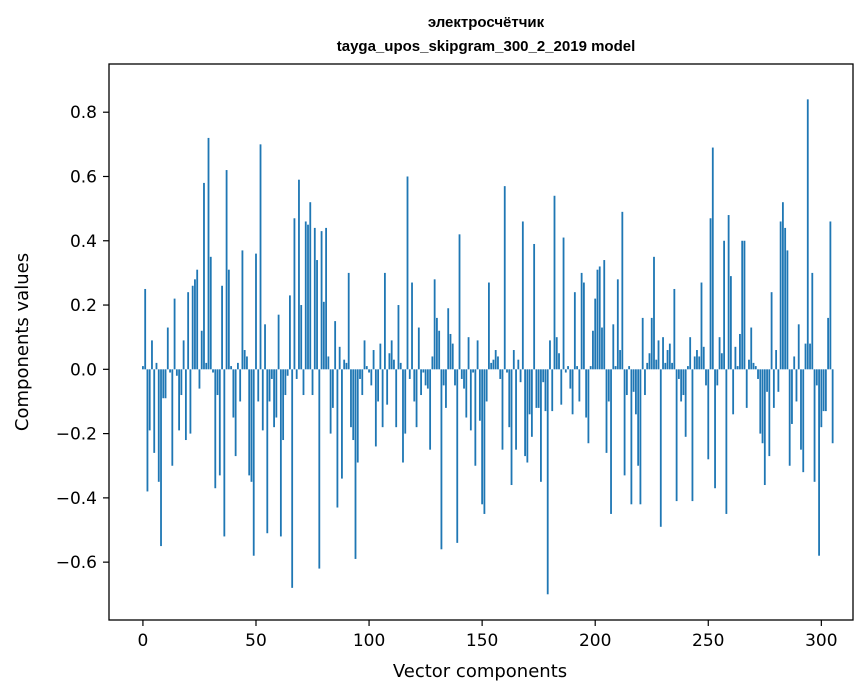  Describe the element at coordinates (83, 306) in the screenshot. I see `y-tick-label: 0.2` at that location.